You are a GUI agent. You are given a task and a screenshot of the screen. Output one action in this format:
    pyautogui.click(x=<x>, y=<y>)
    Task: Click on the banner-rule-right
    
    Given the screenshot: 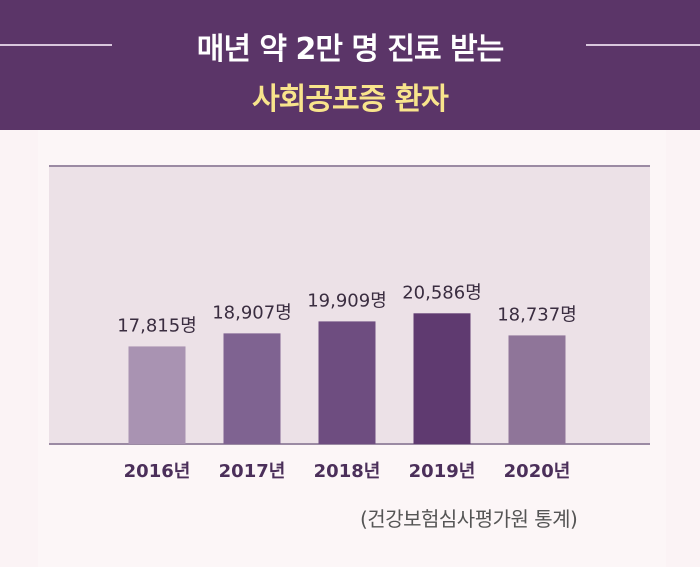 What is the action you would take?
    pyautogui.click(x=643, y=45)
    